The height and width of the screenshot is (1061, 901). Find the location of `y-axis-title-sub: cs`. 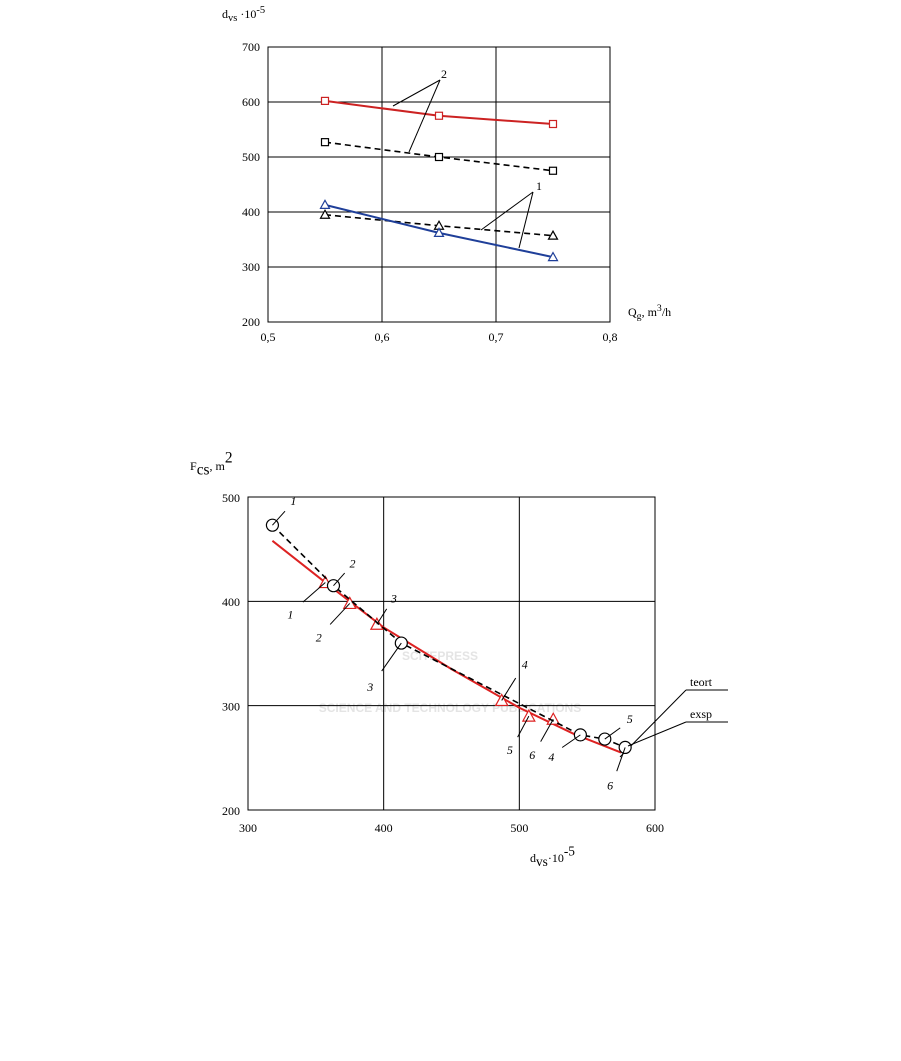

y-axis-title-sub: cs is located at coordinates (203, 469).